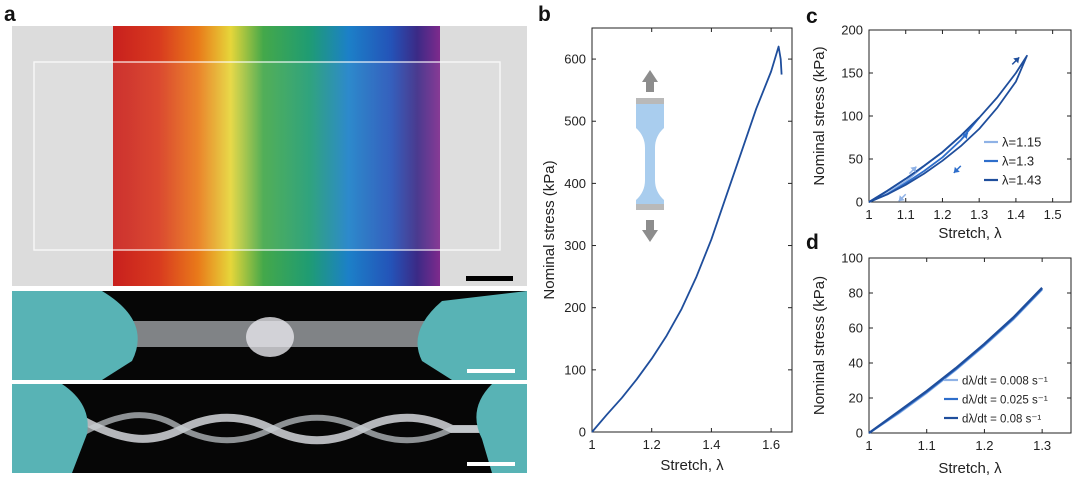 This screenshot has height=483, width=1080. I want to click on y-tick-label: 80, so click(856, 293).